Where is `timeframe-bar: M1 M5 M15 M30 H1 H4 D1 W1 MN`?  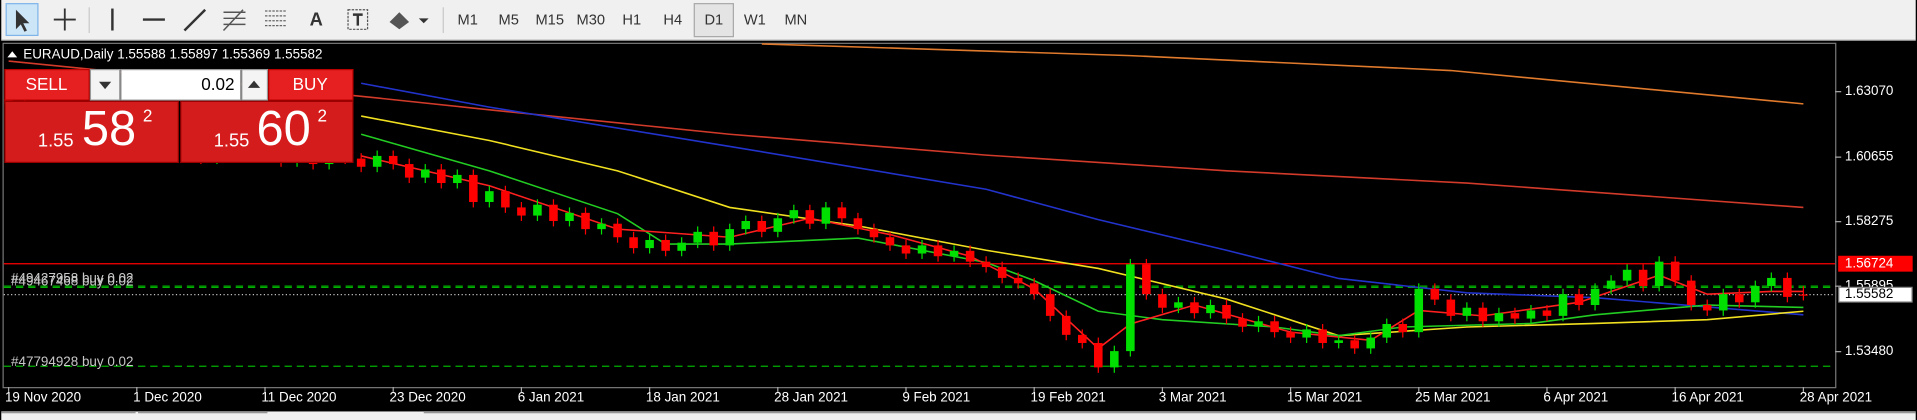
timeframe-bar: M1 M5 M15 M30 H1 H4 D1 W1 MN is located at coordinates (632, 20).